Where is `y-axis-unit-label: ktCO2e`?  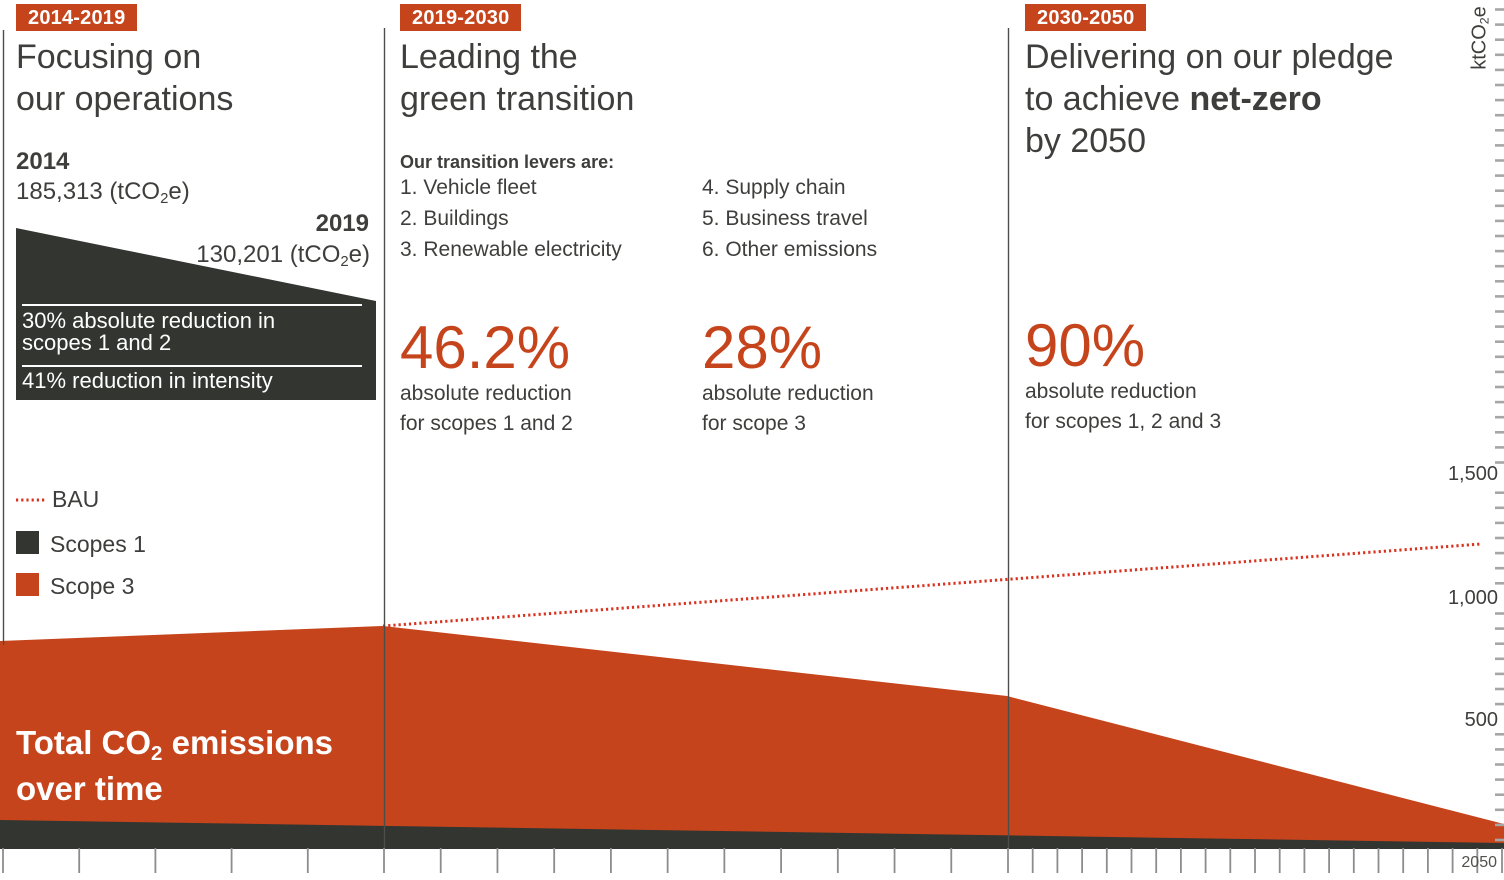 y-axis-unit-label: ktCO2e is located at coordinates (1480, 38).